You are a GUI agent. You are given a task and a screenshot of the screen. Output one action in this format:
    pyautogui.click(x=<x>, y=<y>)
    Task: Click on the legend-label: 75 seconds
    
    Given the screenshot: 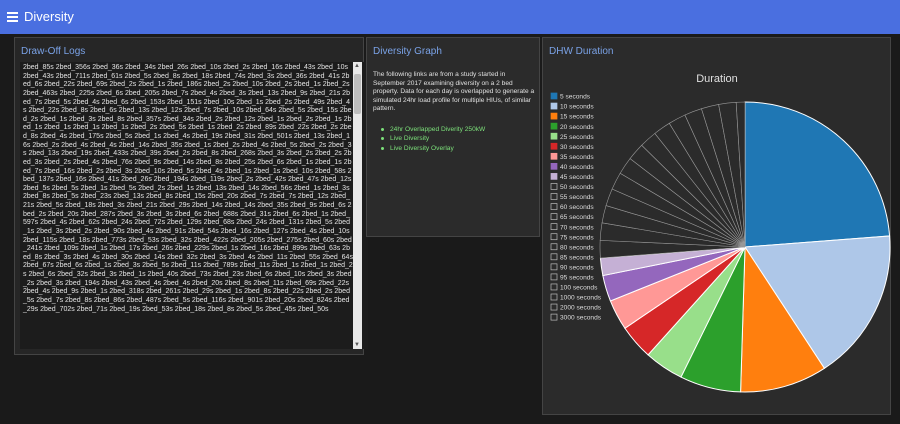 What is the action you would take?
    pyautogui.click(x=577, y=237)
    